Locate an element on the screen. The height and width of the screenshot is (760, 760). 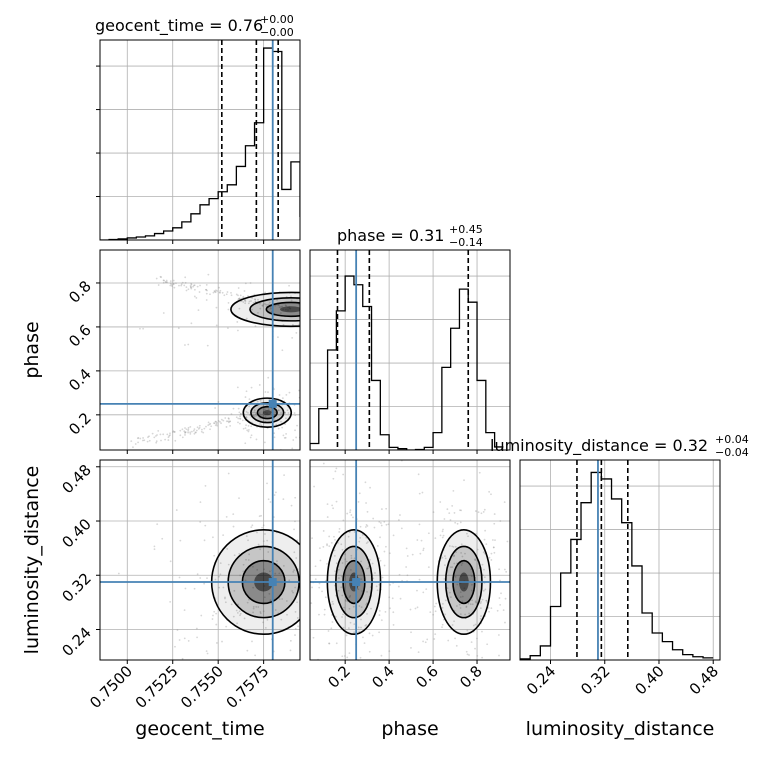
y-tick-label: 0.24 is located at coordinates (76, 642).